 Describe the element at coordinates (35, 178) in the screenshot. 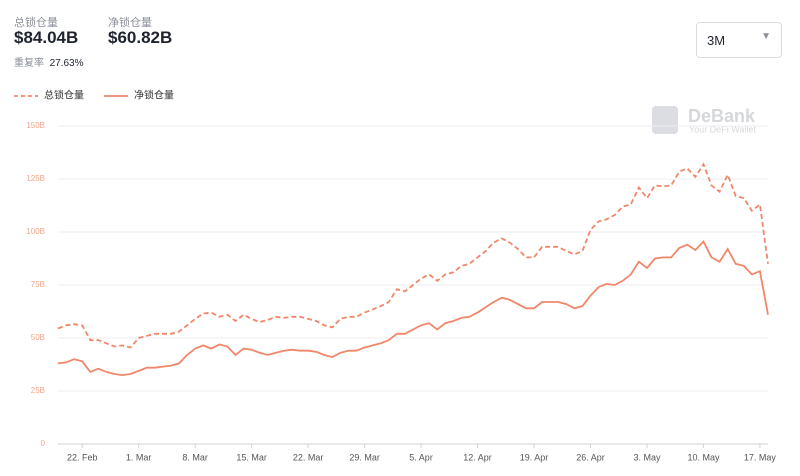

I see `y-tick-label: 125B` at that location.